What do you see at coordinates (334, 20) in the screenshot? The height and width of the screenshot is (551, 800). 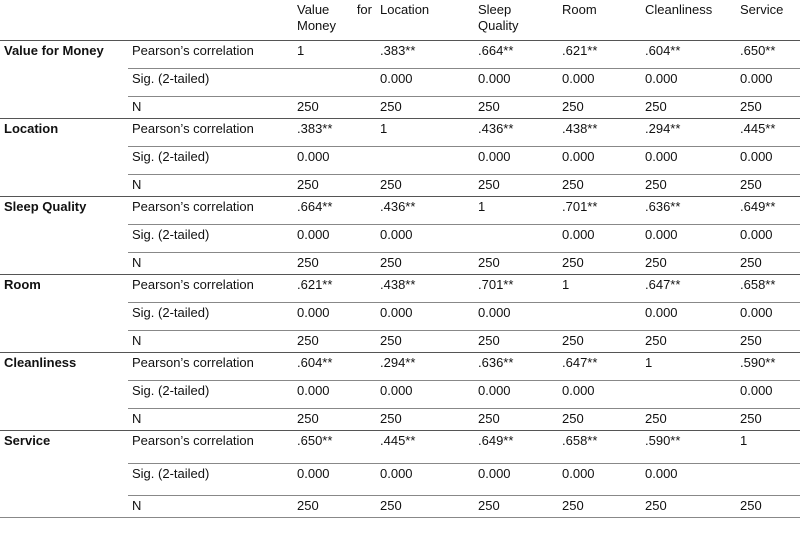 I see `column-header: Value for Money` at bounding box center [334, 20].